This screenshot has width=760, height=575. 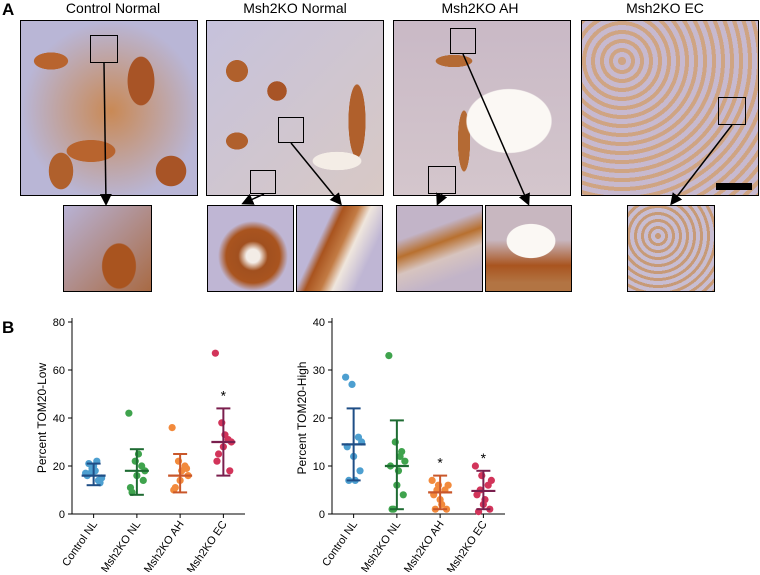 What do you see at coordinates (59, 323) in the screenshot?
I see `y-tick-label: 80` at bounding box center [59, 323].